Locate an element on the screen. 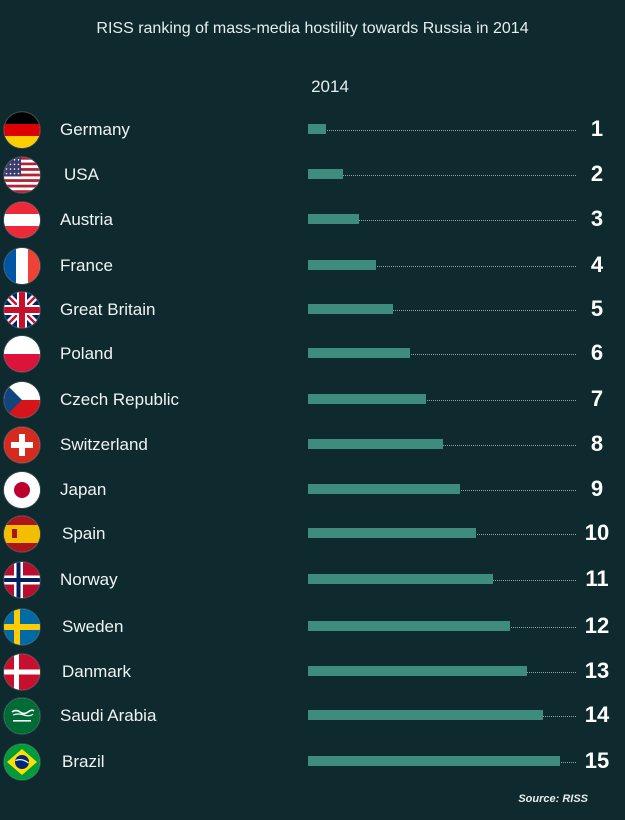 The image size is (625, 820). country-label: Japan is located at coordinates (83, 489).